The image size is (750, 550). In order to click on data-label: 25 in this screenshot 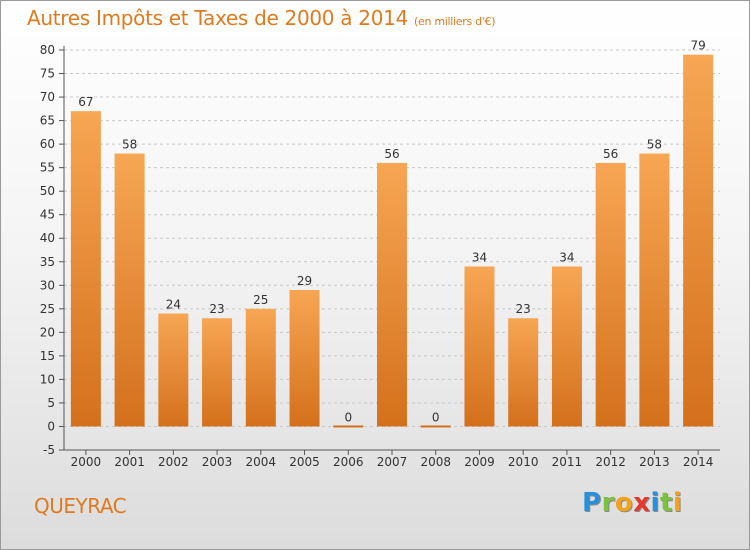, I will do `click(260, 300)`.